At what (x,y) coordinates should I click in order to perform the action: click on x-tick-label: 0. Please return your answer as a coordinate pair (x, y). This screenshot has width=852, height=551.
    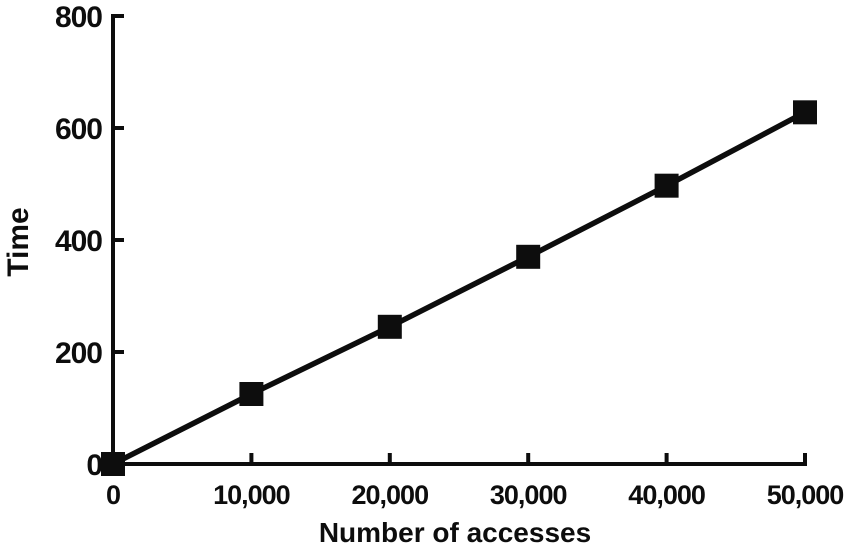
    Looking at the image, I should click on (113, 495).